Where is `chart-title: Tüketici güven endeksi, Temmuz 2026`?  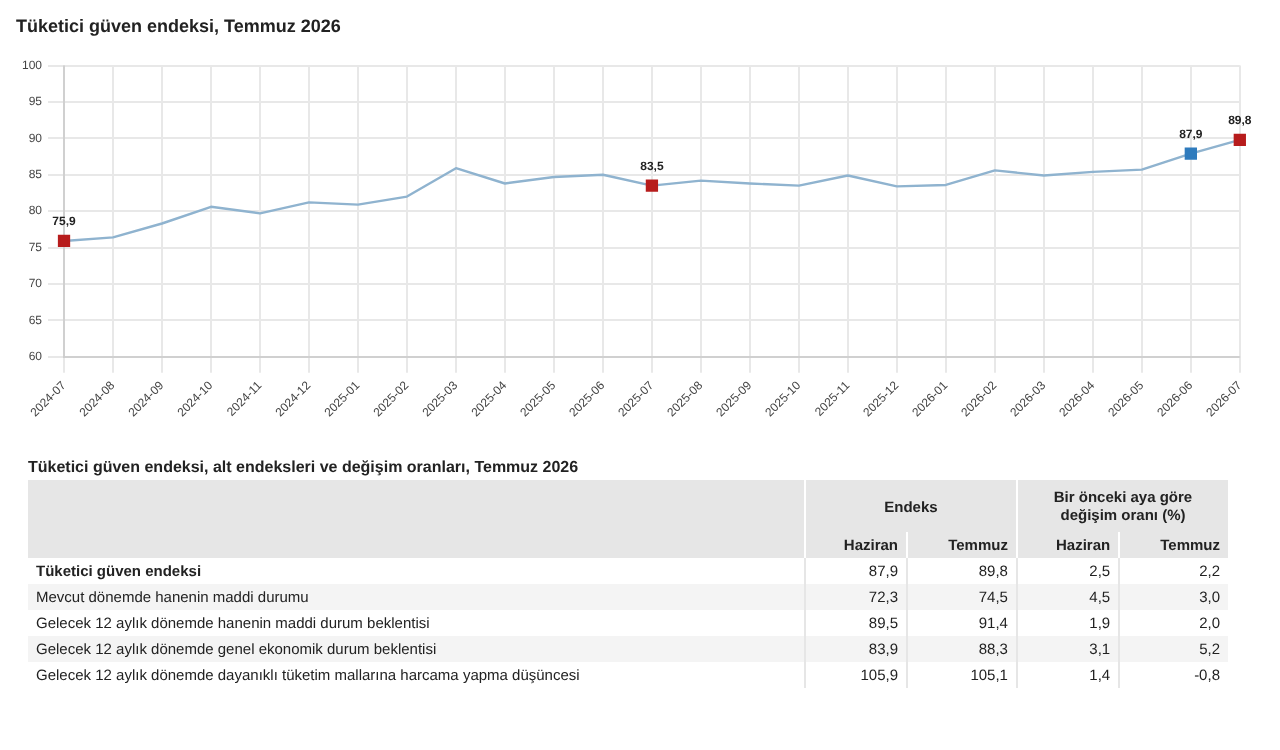 chart-title: Tüketici güven endeksi, Temmuz 2026 is located at coordinates (178, 25).